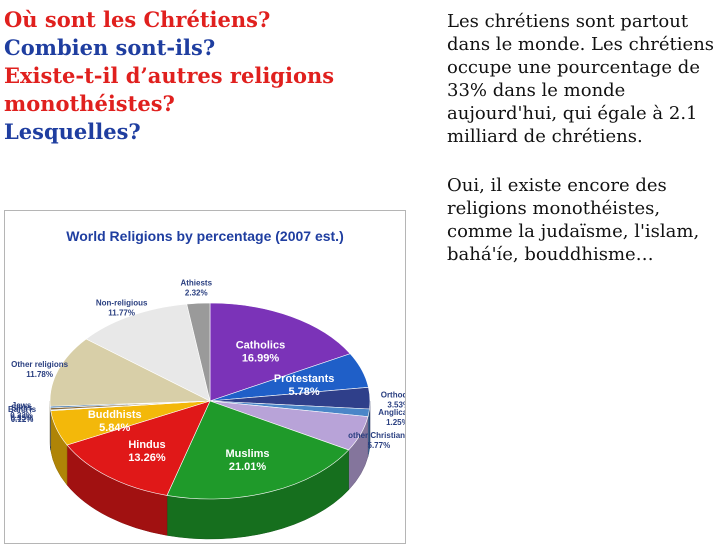  Describe the element at coordinates (110, 47) in the screenshot. I see `question-how-many: Combien sont-ils?` at that location.